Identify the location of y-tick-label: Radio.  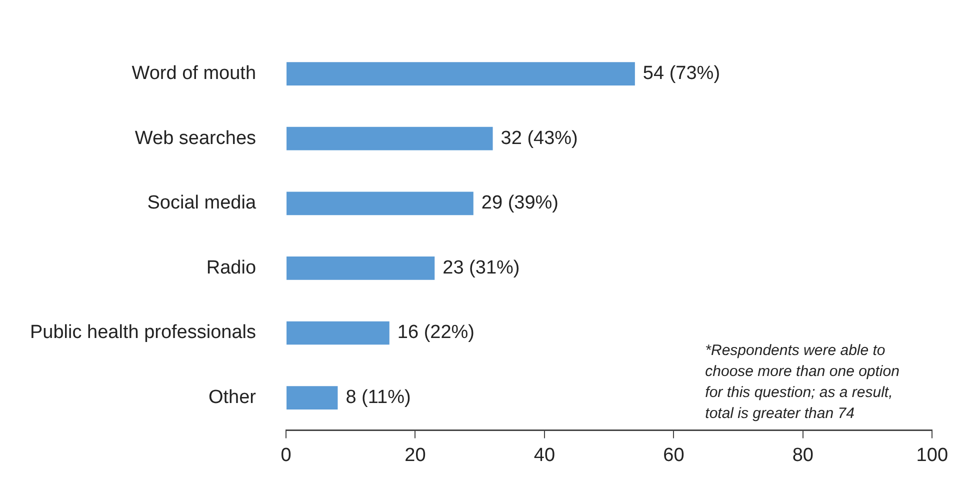
(231, 267).